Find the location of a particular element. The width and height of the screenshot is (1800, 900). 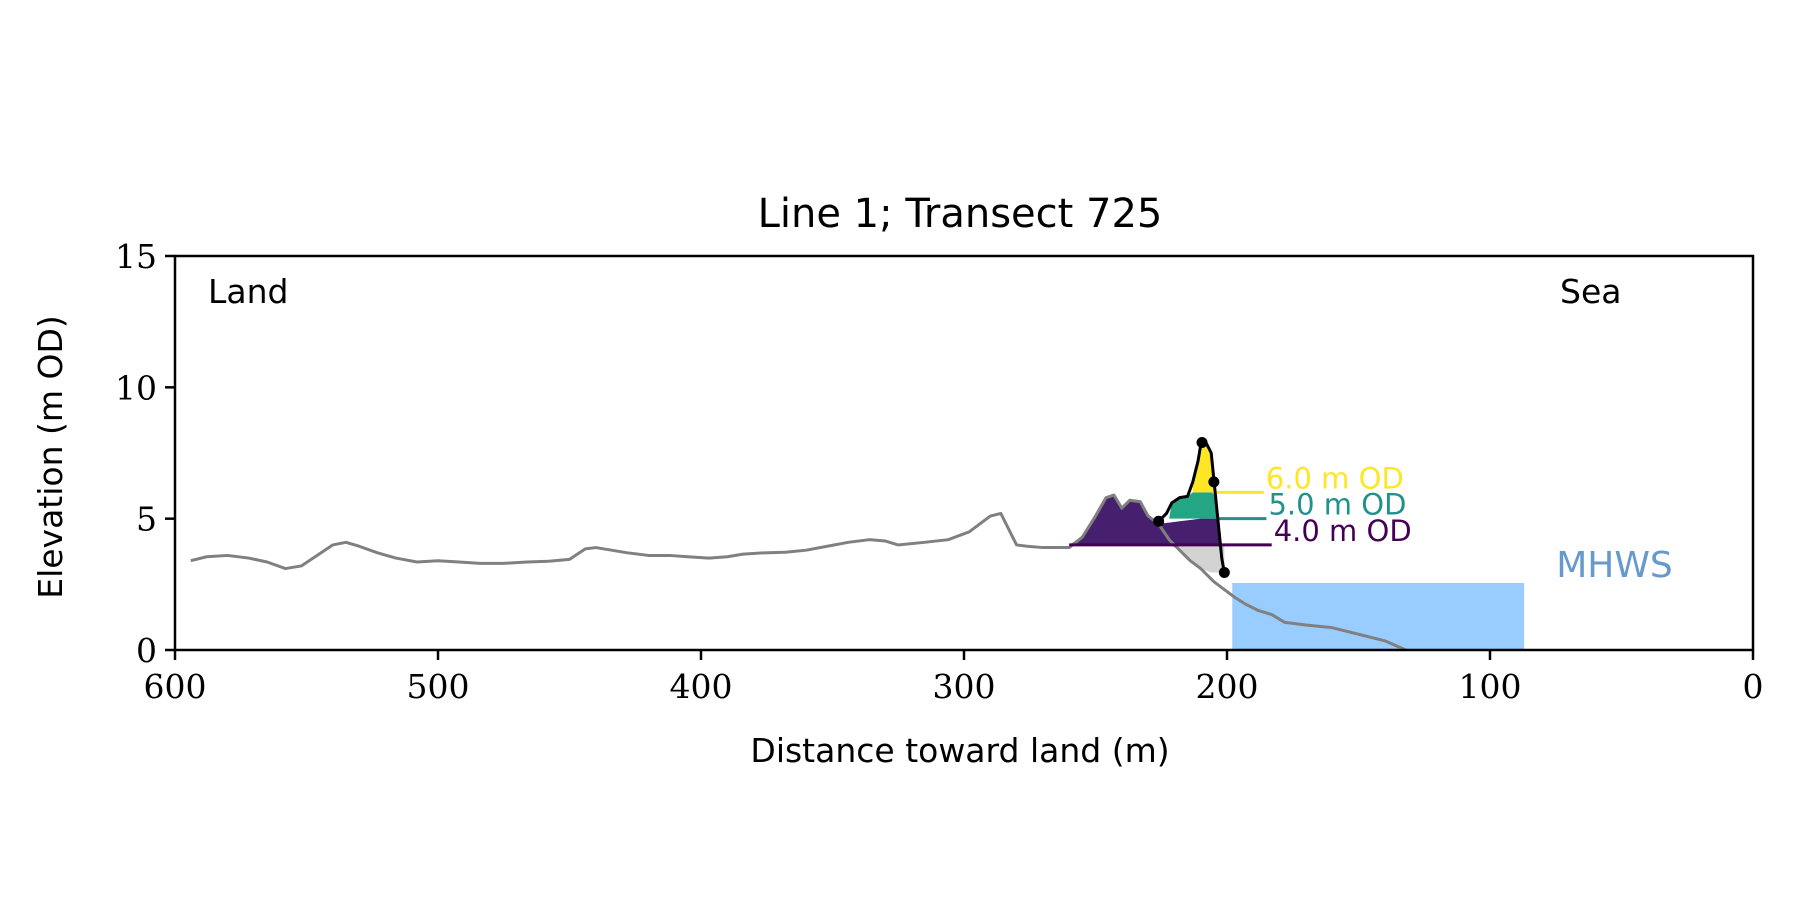

fill-above-5m is located at coordinates (1193, 505).